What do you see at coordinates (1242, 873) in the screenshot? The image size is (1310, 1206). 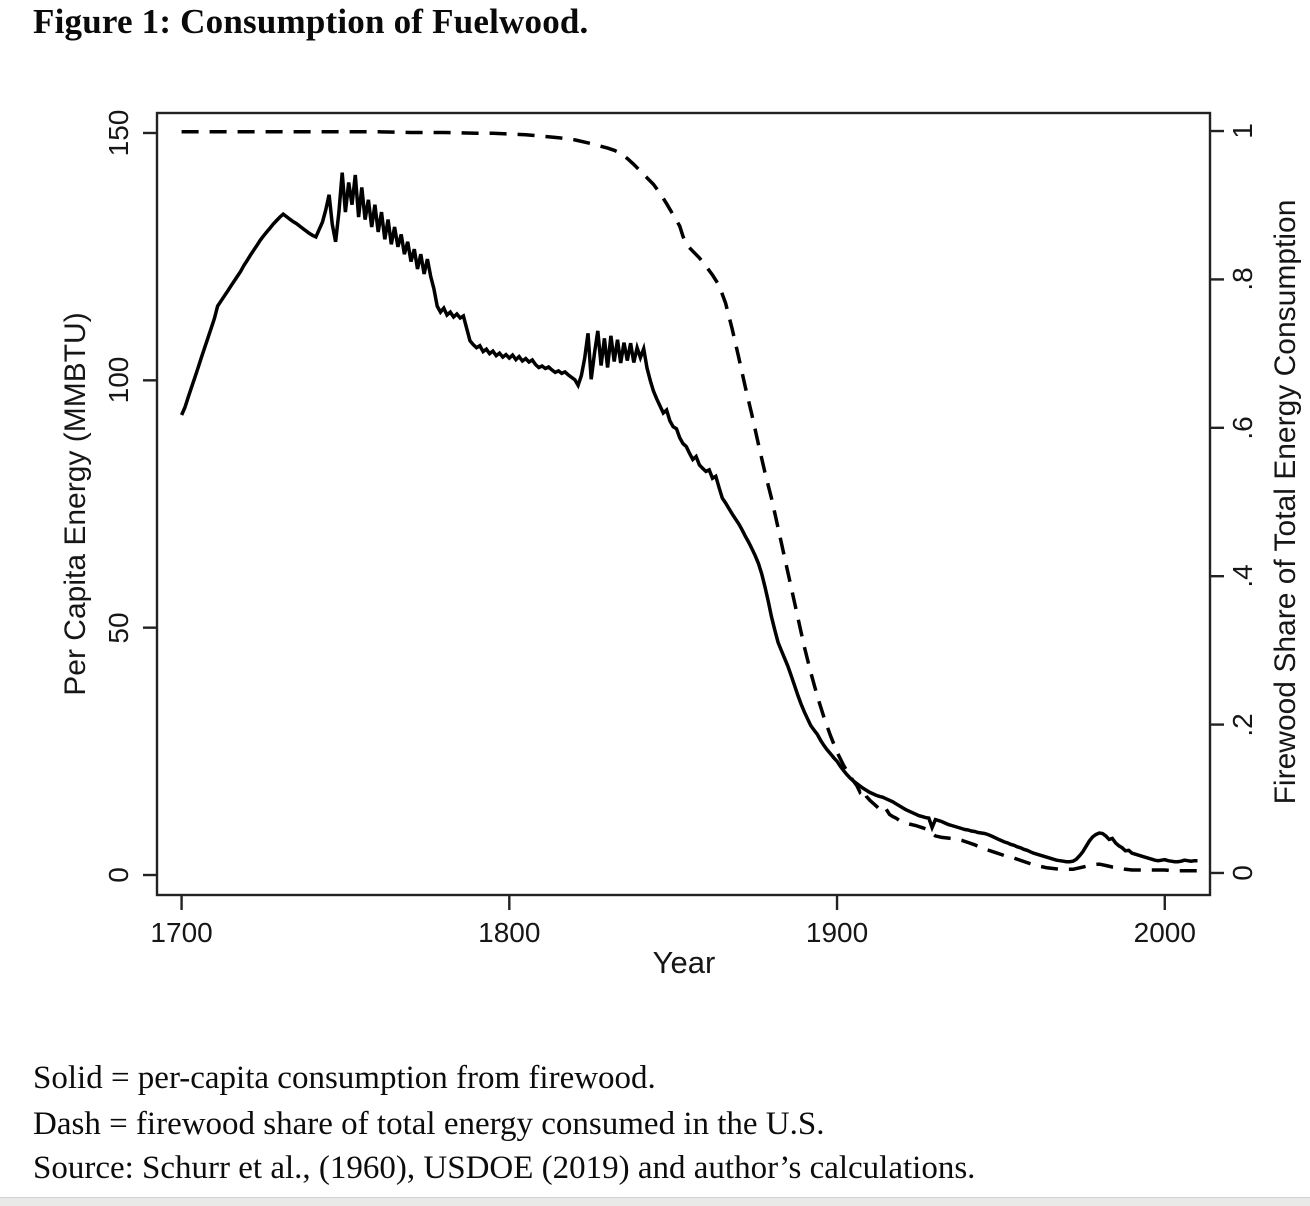 I see `right-axis-tick-label: 0` at bounding box center [1242, 873].